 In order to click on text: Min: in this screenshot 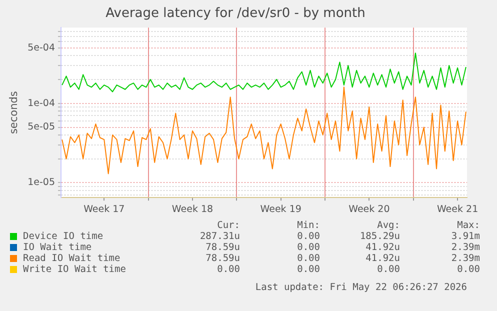, I will do `click(308, 225)`.